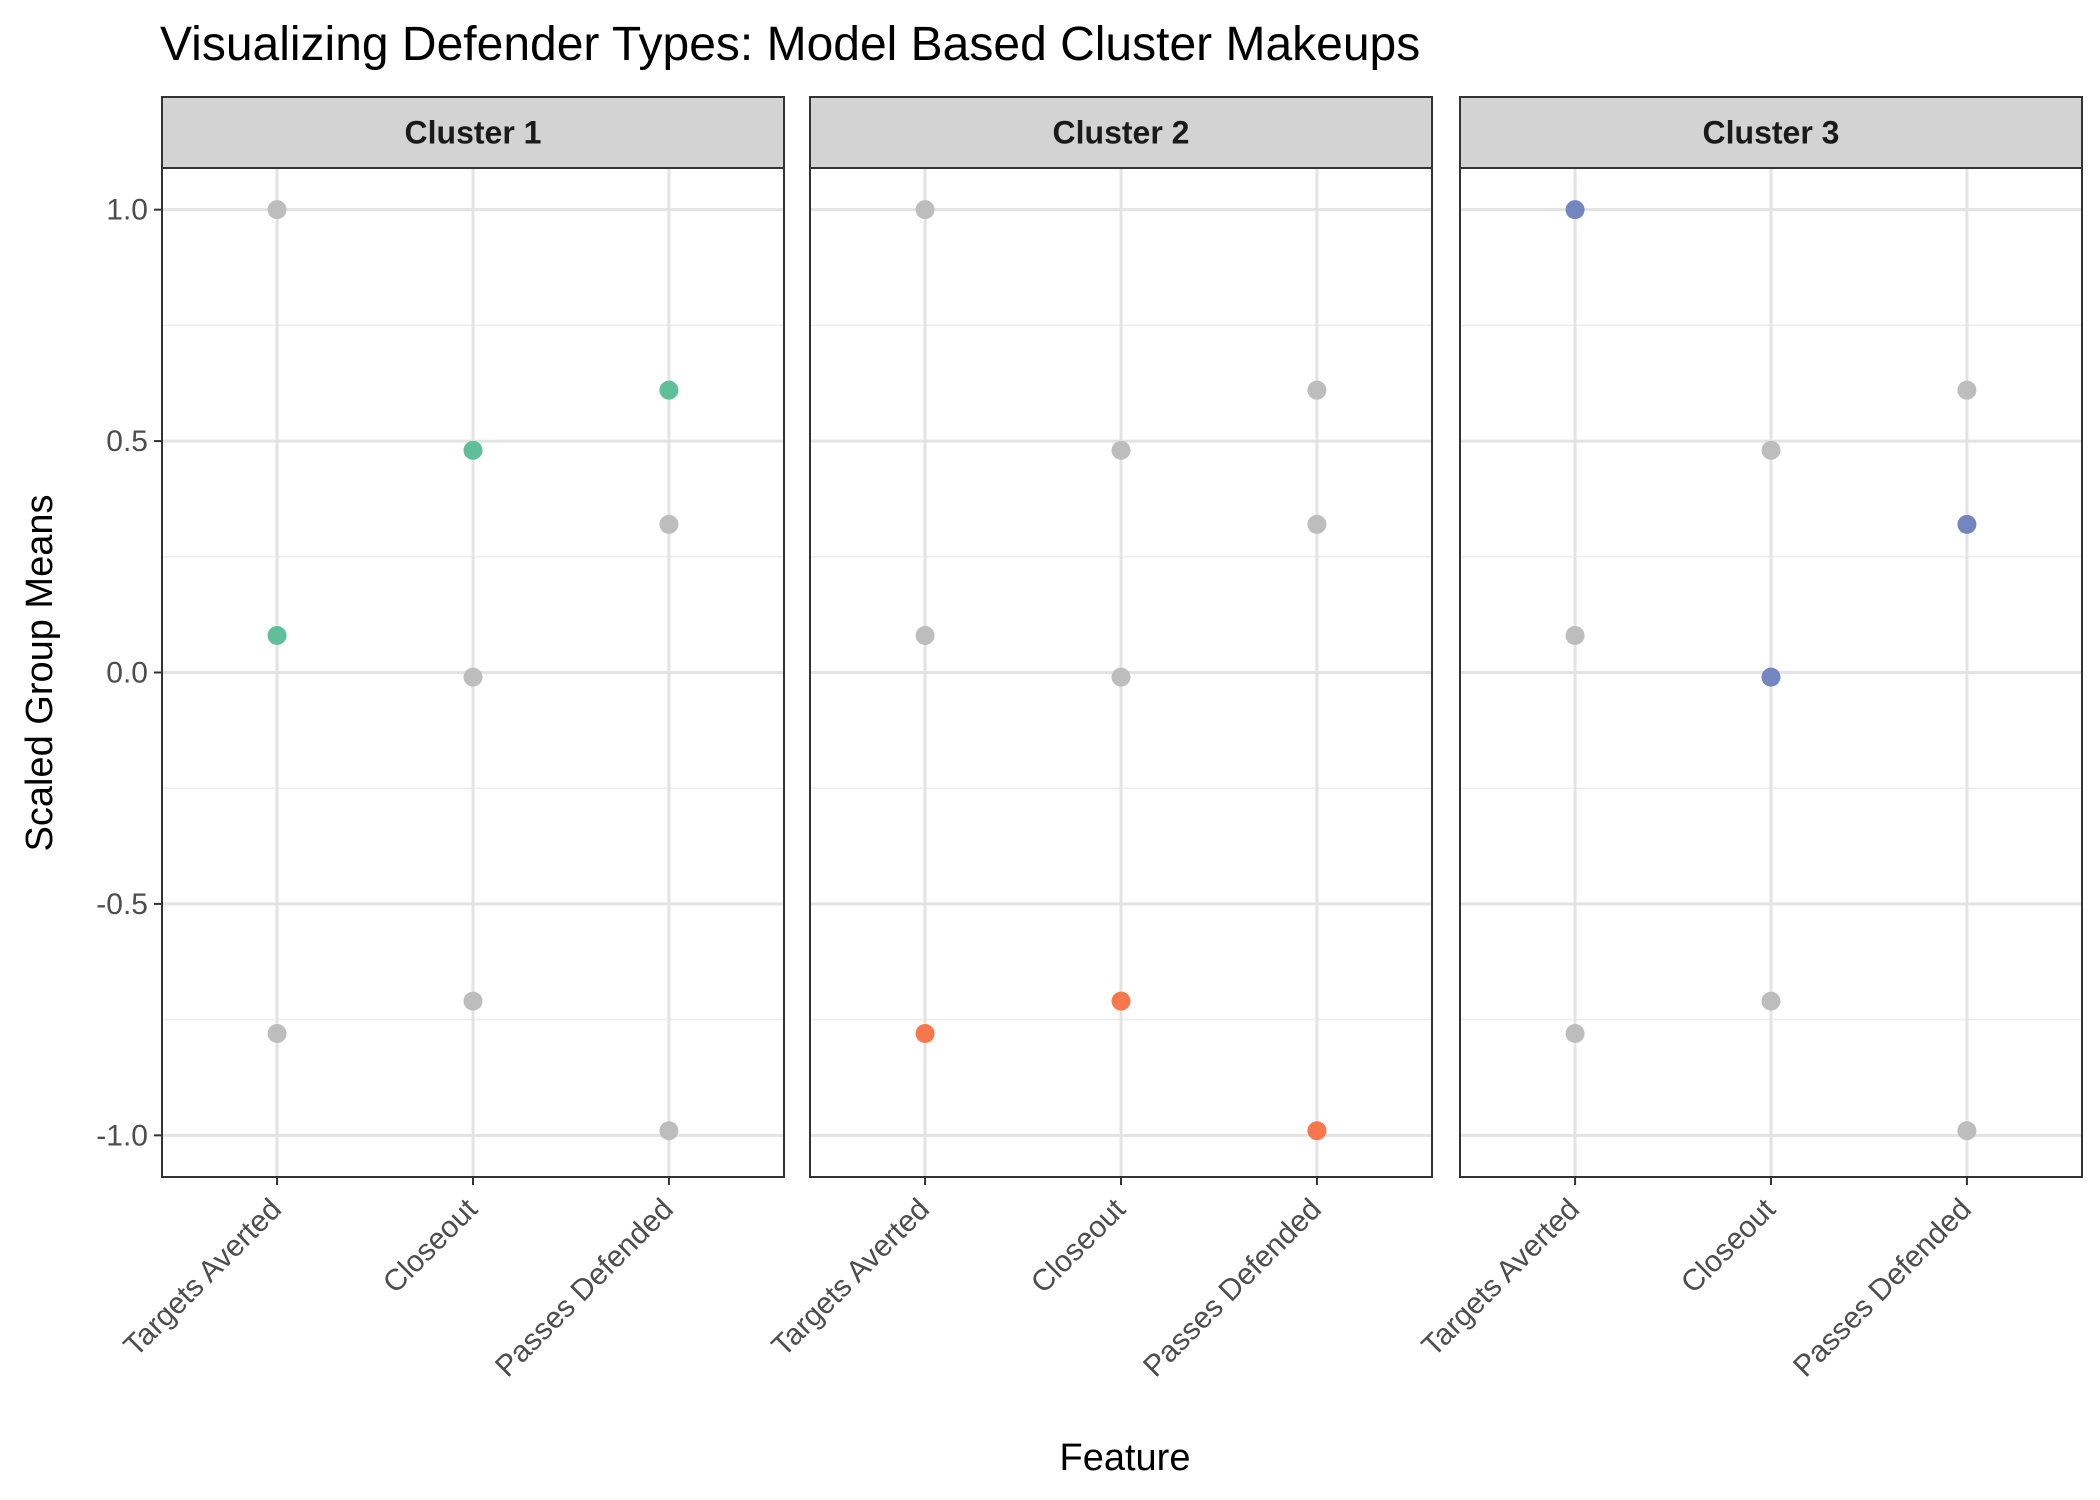 The width and height of the screenshot is (2100, 1500). I want to click on y-axis-title: Scaled Group Means, so click(40, 673).